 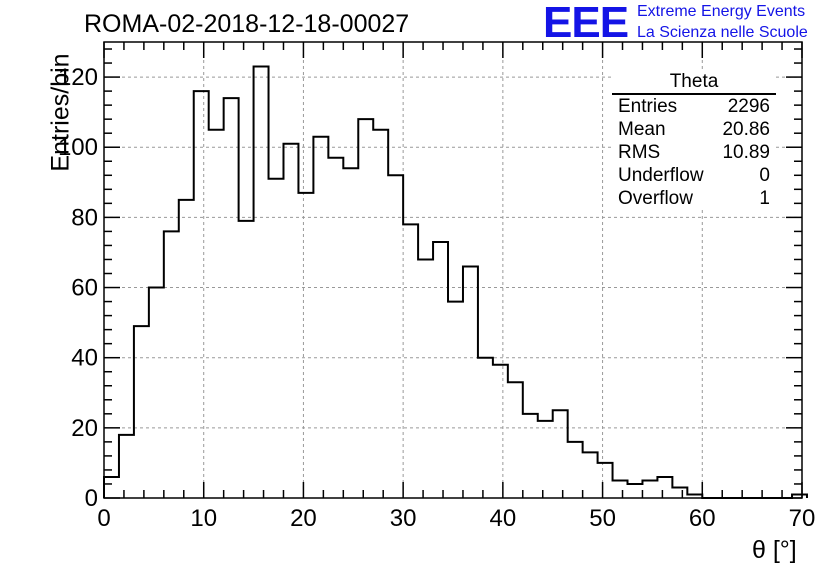 What do you see at coordinates (247, 24) in the screenshot?
I see `chart-title: ROMA-02-2018-12-18-00027` at bounding box center [247, 24].